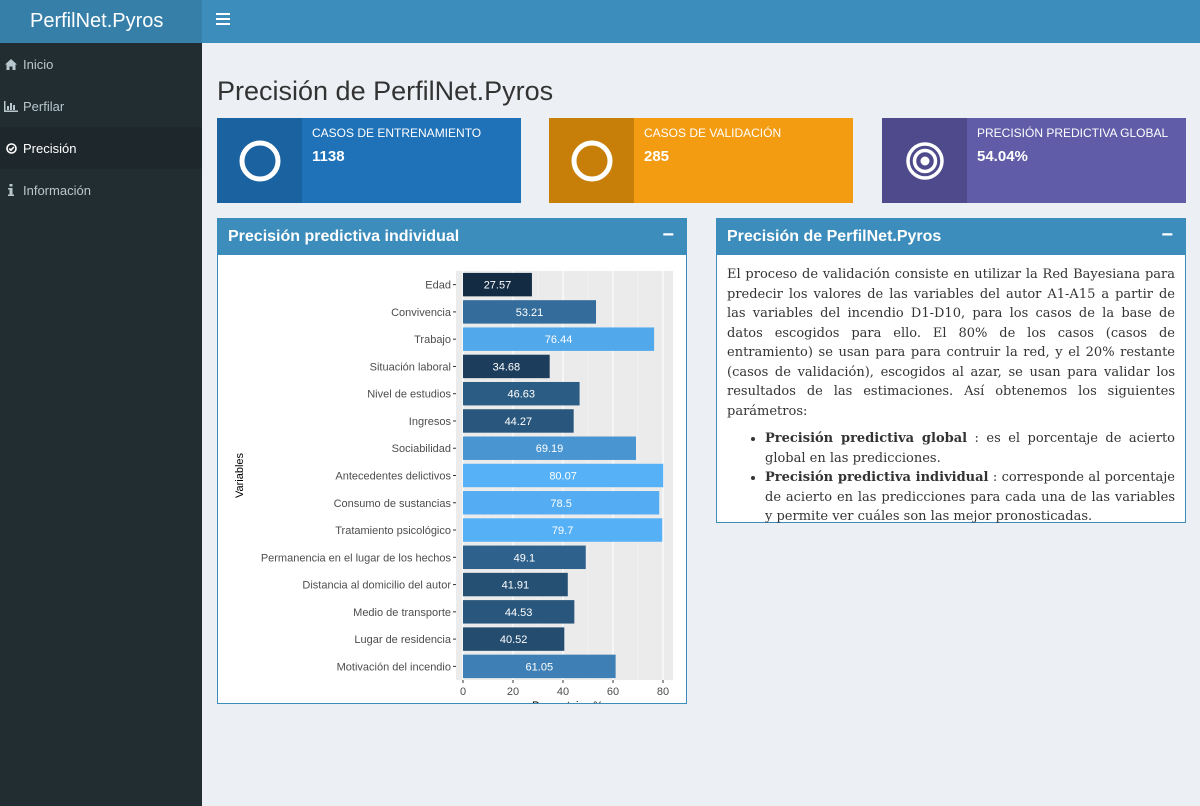 This screenshot has width=1200, height=806. Describe the element at coordinates (513, 692) in the screenshot. I see `x-tick-label: 20` at that location.